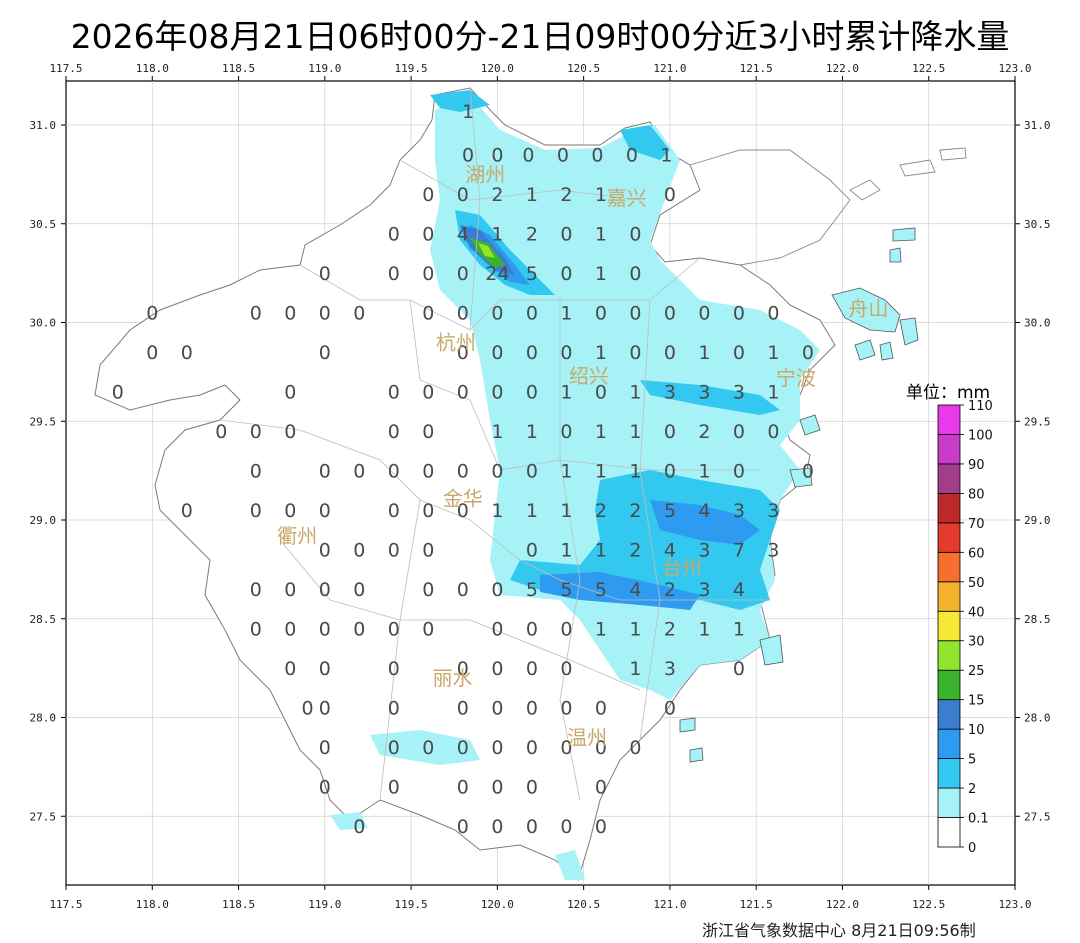 The height and width of the screenshot is (943, 1080). I want to click on lat-tick-label-right: 27.5, so click(1037, 816).